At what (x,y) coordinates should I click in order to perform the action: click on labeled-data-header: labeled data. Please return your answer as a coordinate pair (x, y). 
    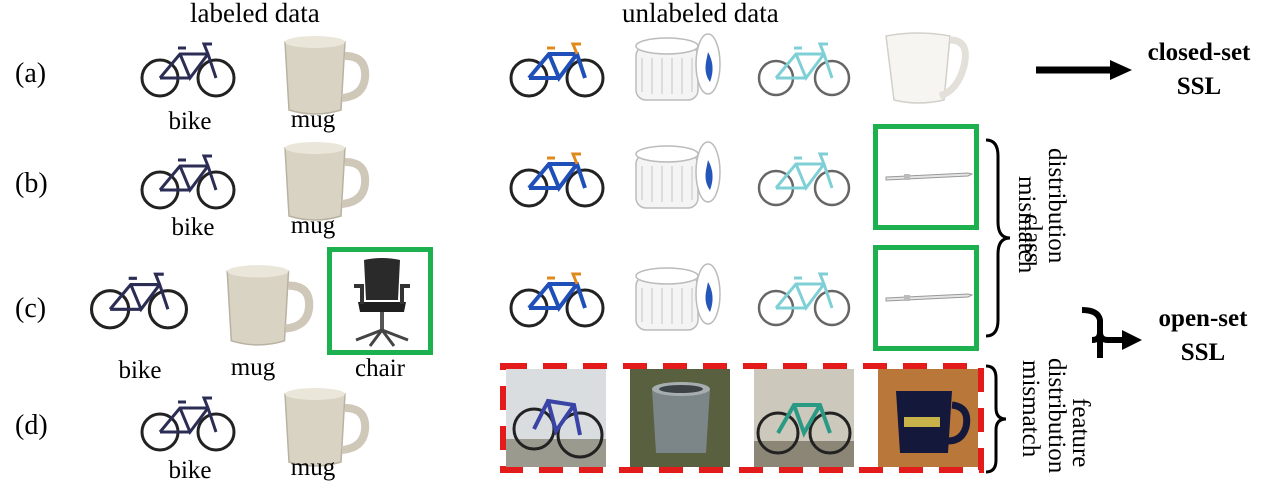
    Looking at the image, I should click on (255, 14).